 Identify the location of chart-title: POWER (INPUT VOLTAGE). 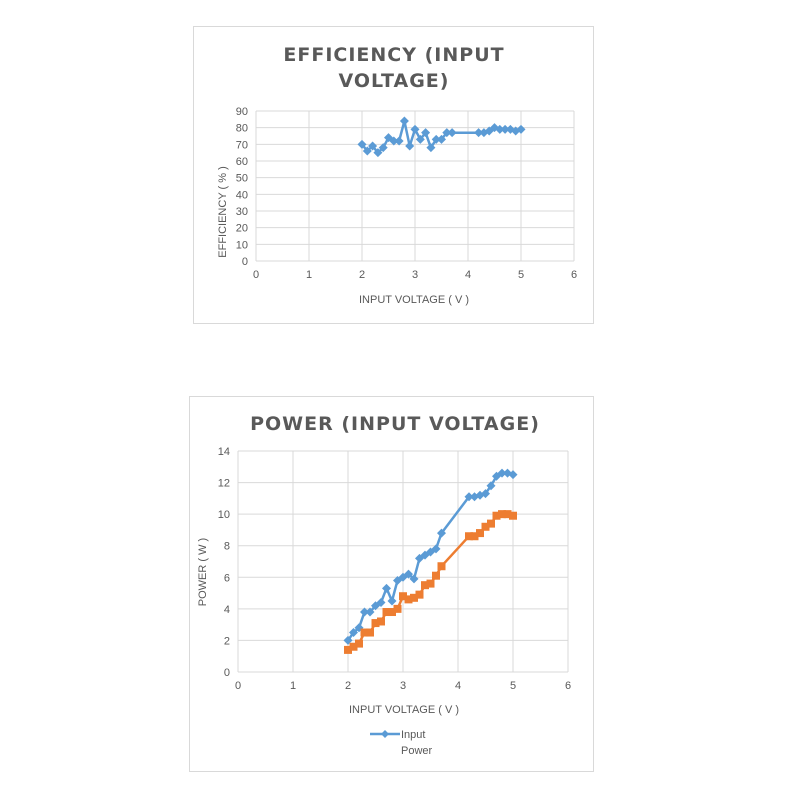
(395, 424).